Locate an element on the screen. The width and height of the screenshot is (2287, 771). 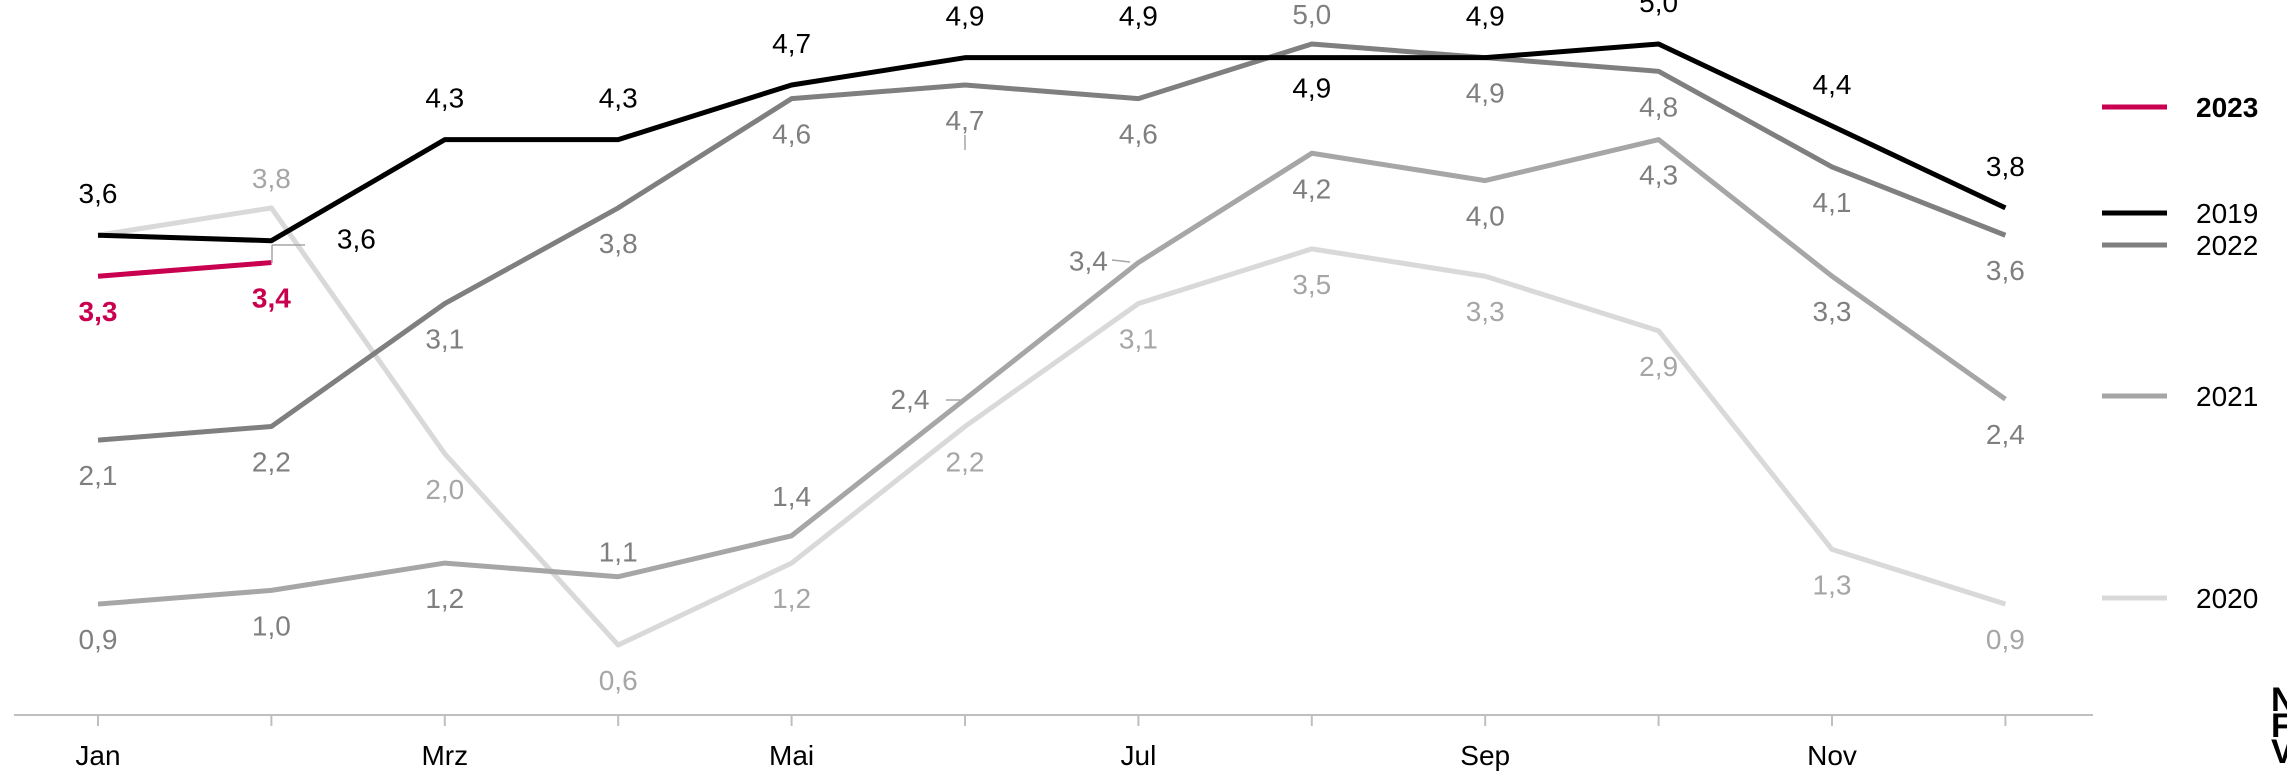
data-label-2021: 3,3 is located at coordinates (1832, 311).